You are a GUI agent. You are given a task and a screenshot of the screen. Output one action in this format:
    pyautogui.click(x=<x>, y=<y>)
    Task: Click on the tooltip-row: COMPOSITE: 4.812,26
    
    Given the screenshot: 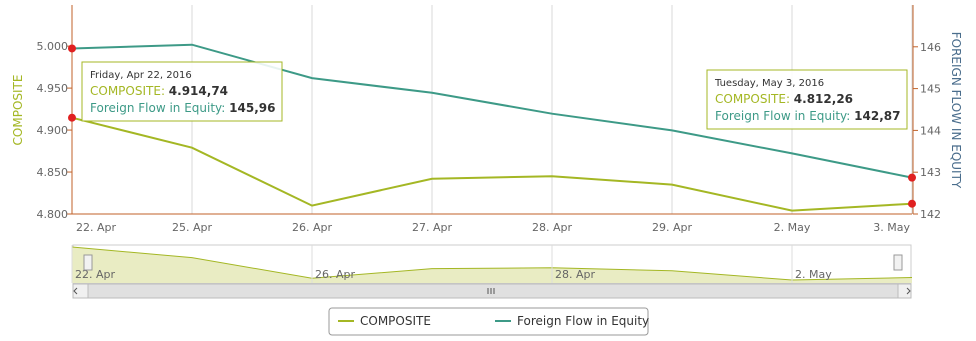 What is the action you would take?
    pyautogui.click(x=784, y=99)
    